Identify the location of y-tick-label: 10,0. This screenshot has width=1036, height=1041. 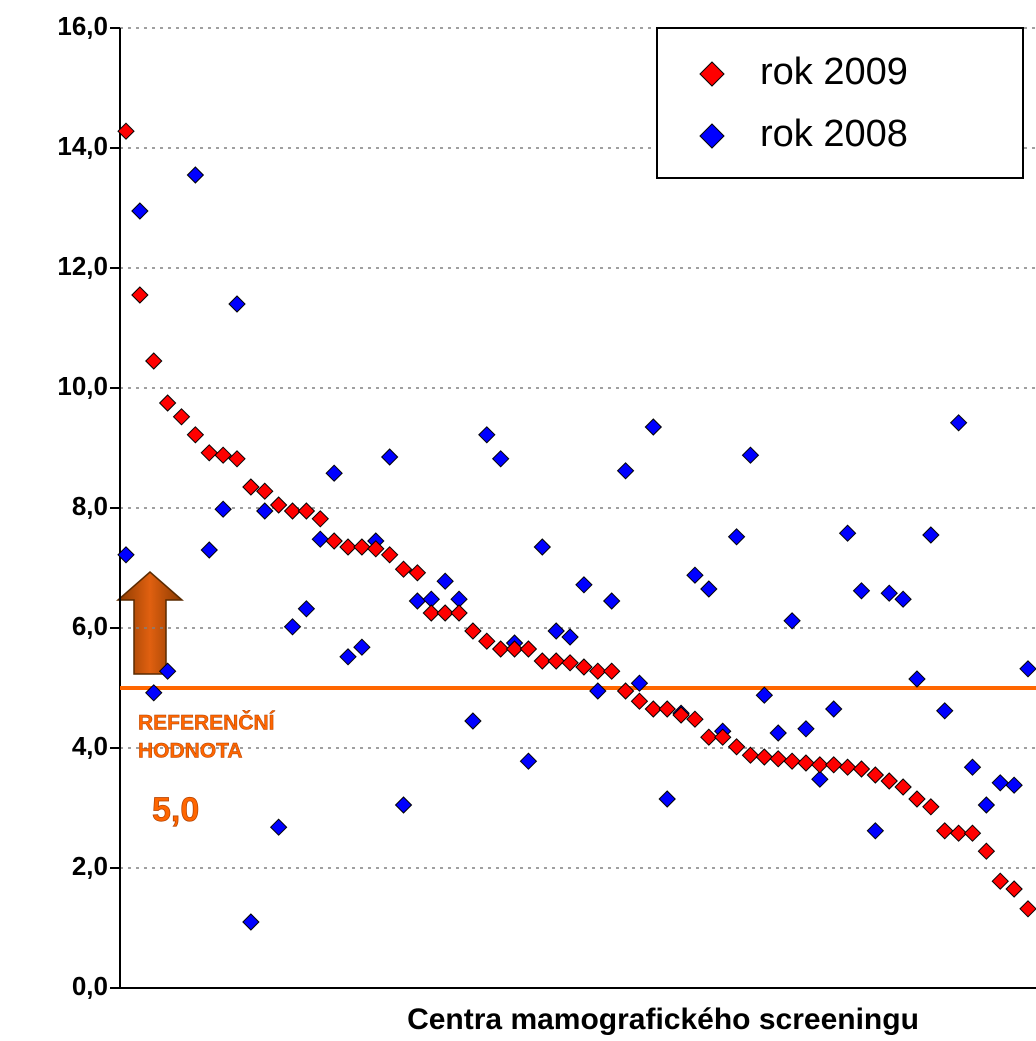
(82, 386).